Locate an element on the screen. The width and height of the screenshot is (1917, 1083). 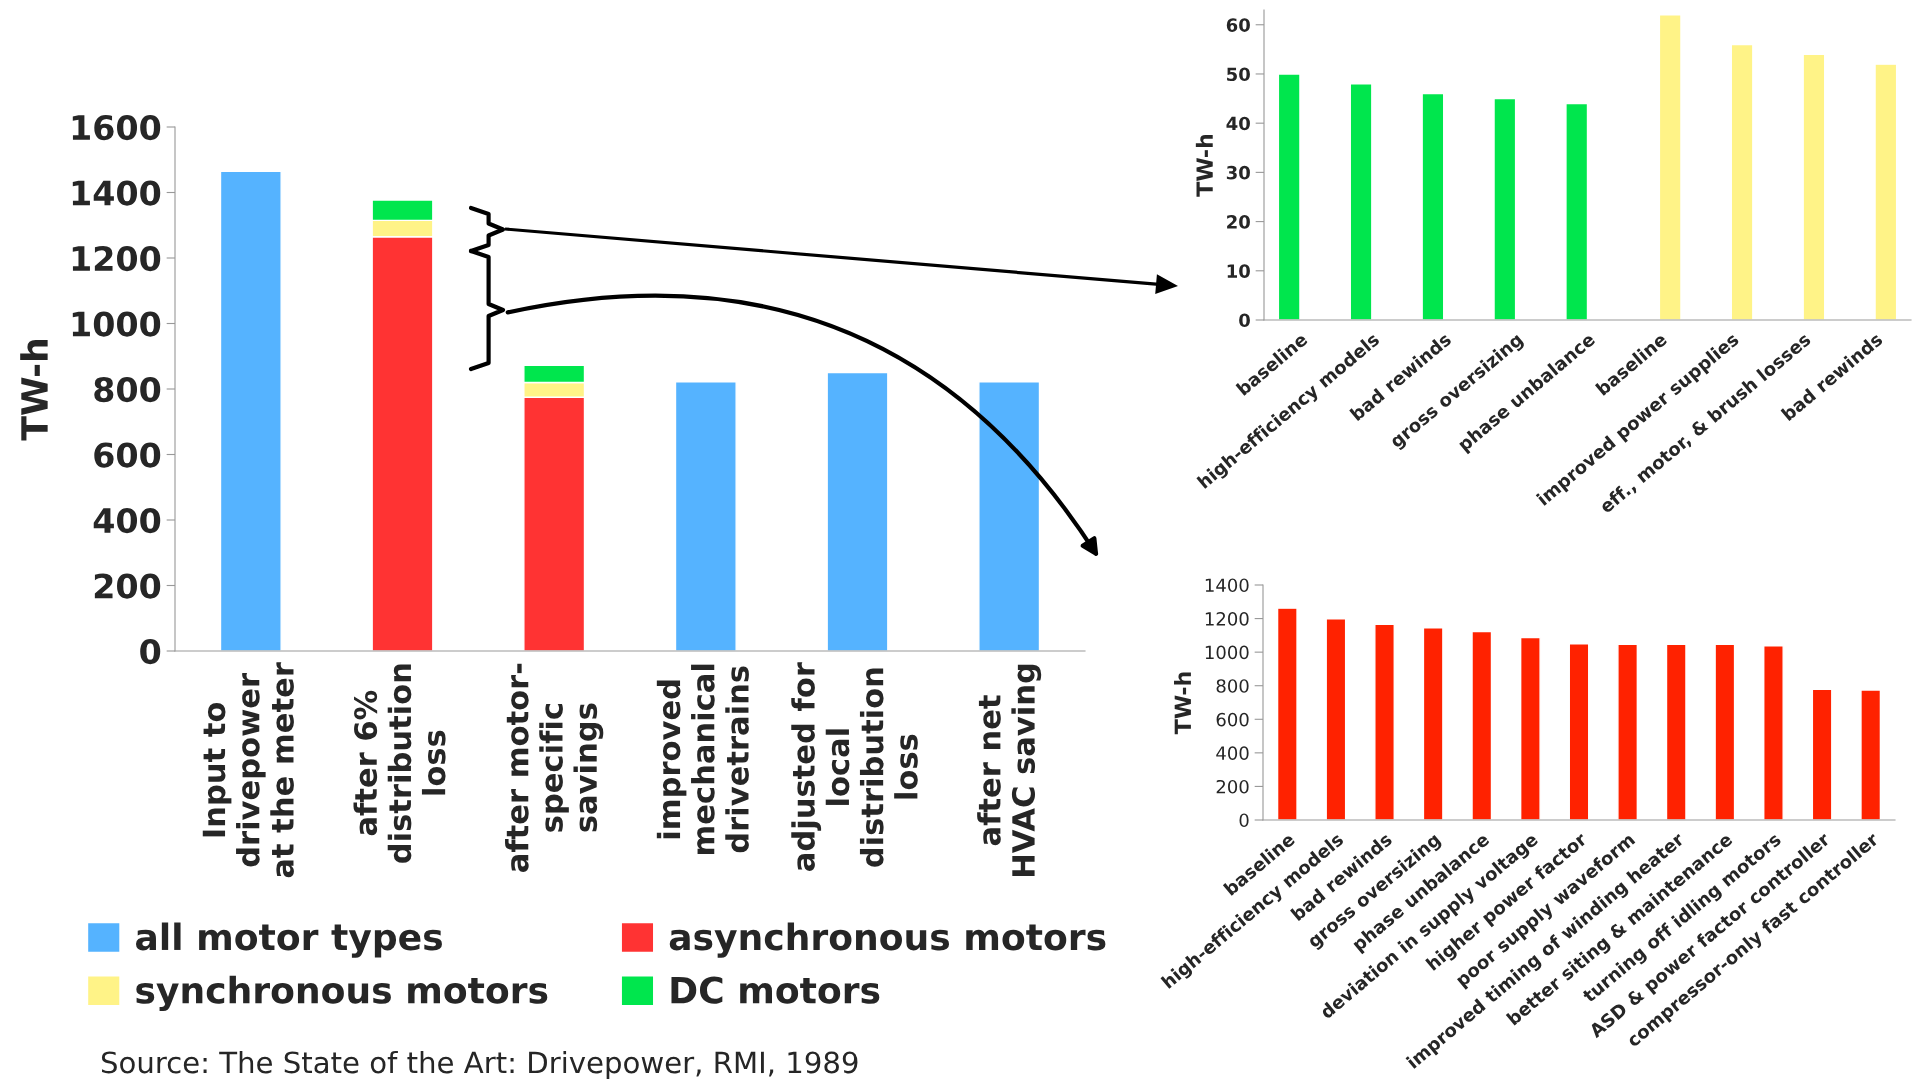
x-tick-label: after net HVAC saving is located at coordinates (1009, 770).